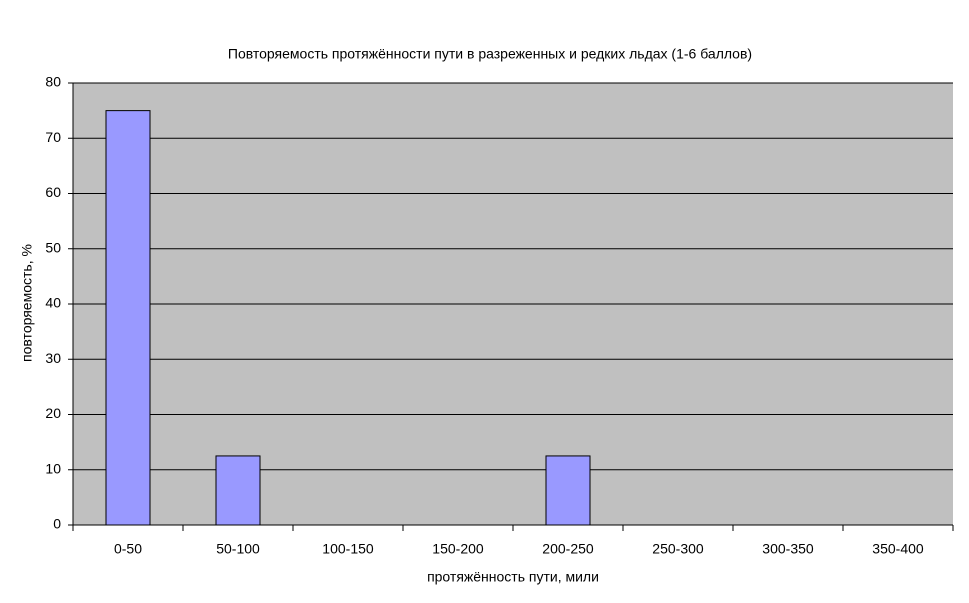  What do you see at coordinates (57, 524) in the screenshot?
I see `y-tick-label: 0` at bounding box center [57, 524].